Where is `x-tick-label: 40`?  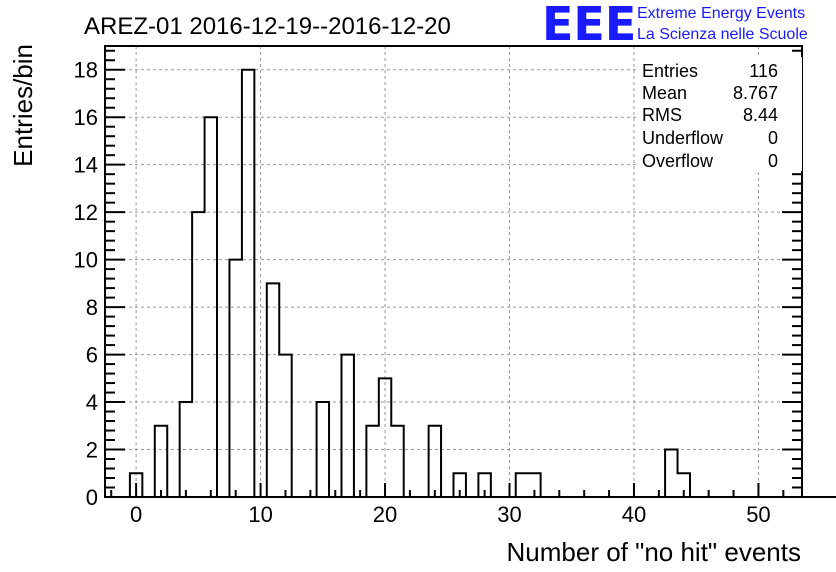
x-tick-label: 40 is located at coordinates (634, 514).